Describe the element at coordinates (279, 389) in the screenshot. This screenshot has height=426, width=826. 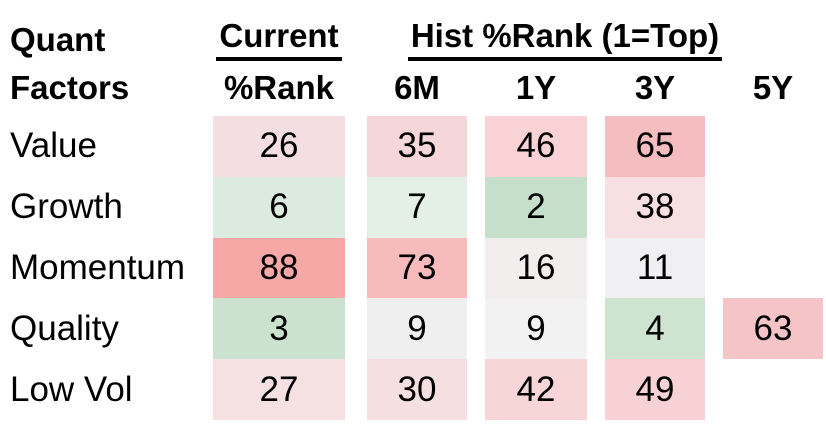
I see `heatmap-cell-low-vol-current: 27` at that location.